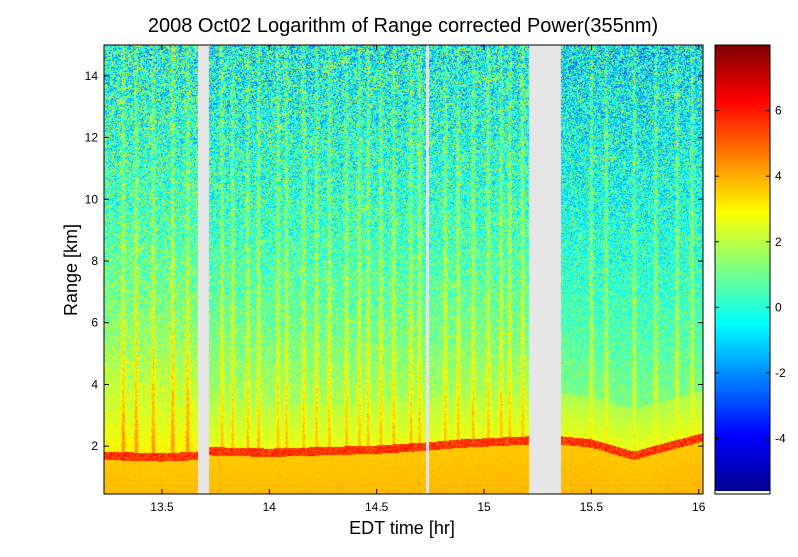  I want to click on x-tick-label: 14.5, so click(377, 507).